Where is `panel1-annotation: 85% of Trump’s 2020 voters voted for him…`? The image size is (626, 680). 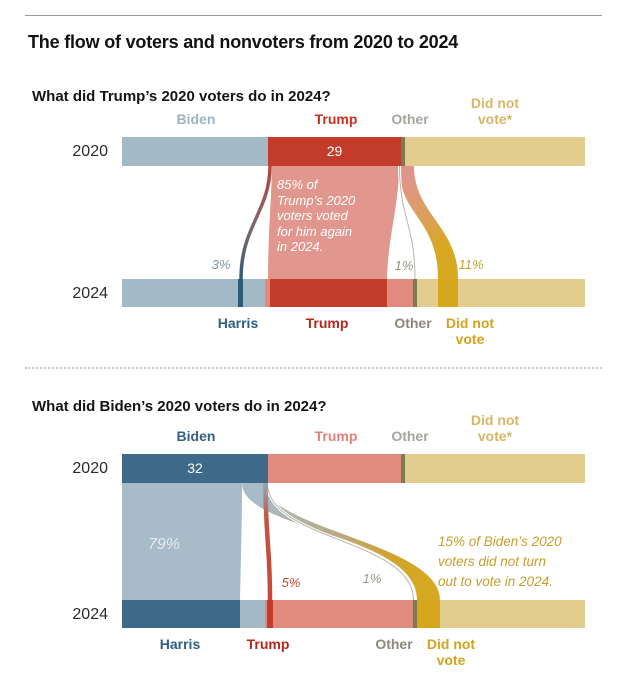
panel1-annotation: 85% of Trump’s 2020 voters voted for him… is located at coordinates (339, 216).